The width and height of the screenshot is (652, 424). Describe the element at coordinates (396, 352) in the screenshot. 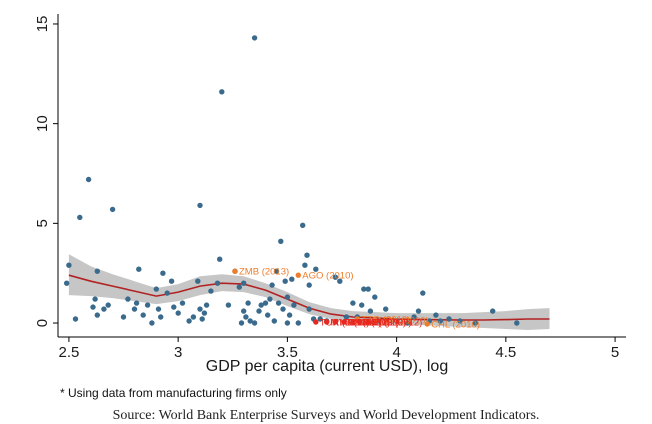

I see `x-tick-label: 4` at that location.